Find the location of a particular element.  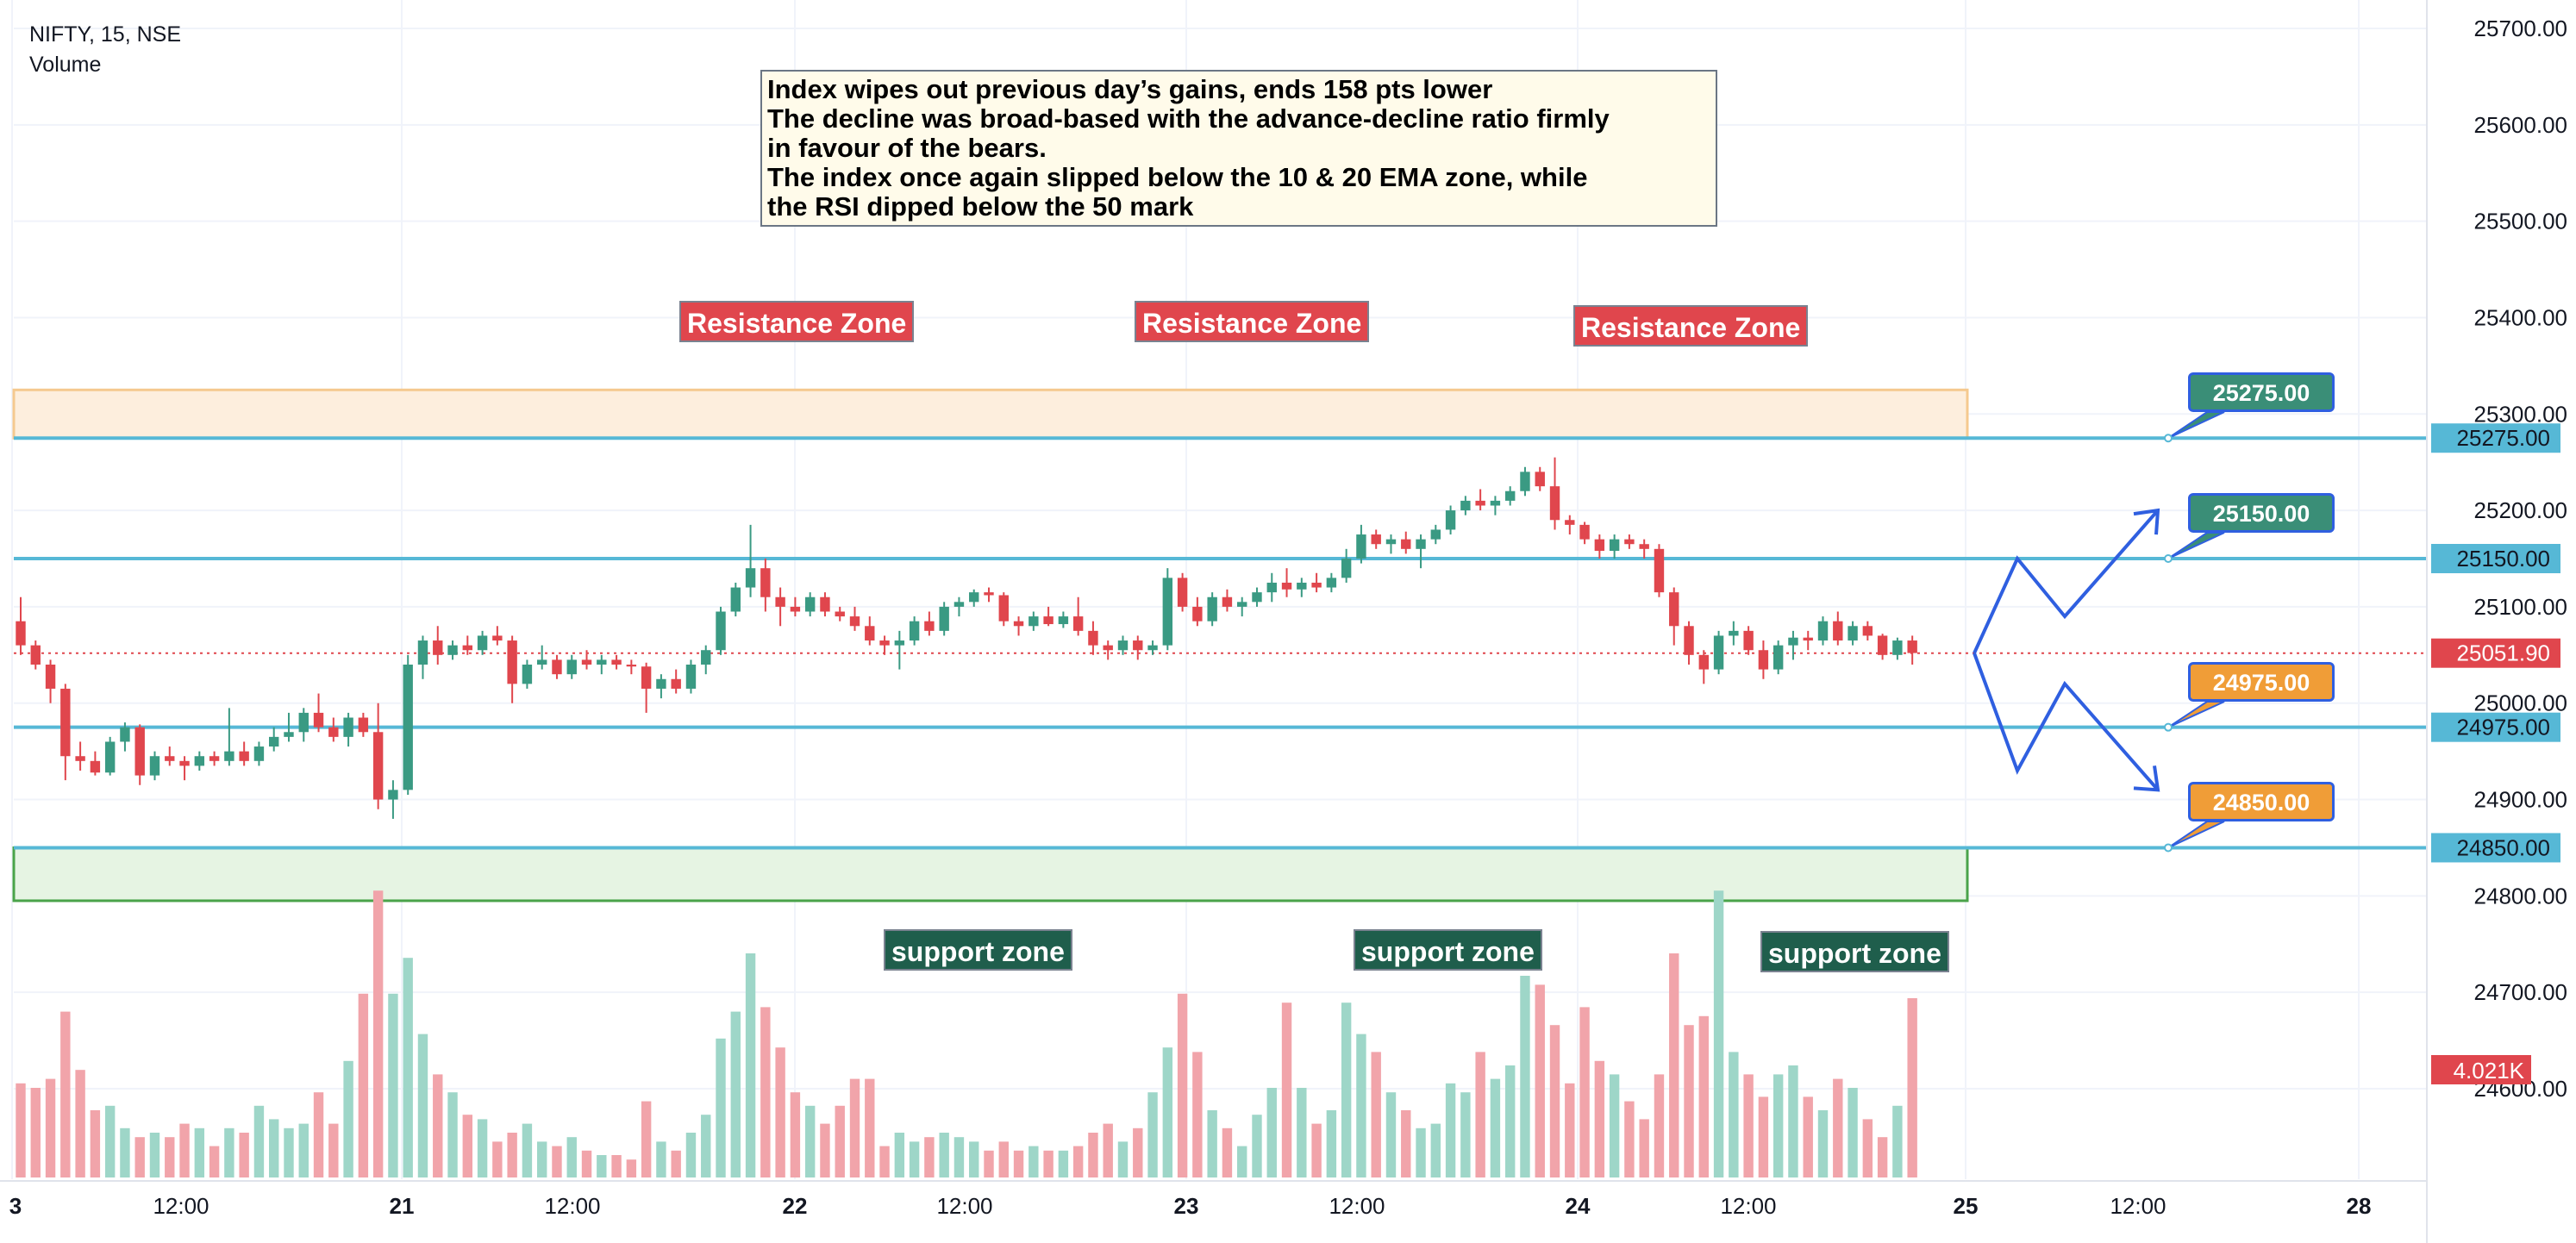

callout-pointers is located at coordinates (2194, 632).